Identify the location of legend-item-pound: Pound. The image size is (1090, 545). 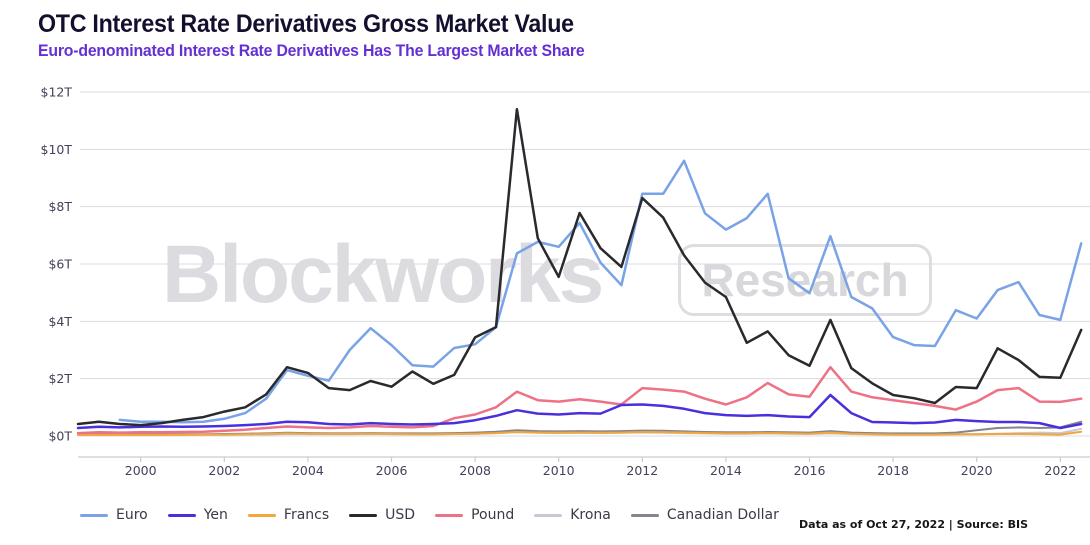
(474, 515).